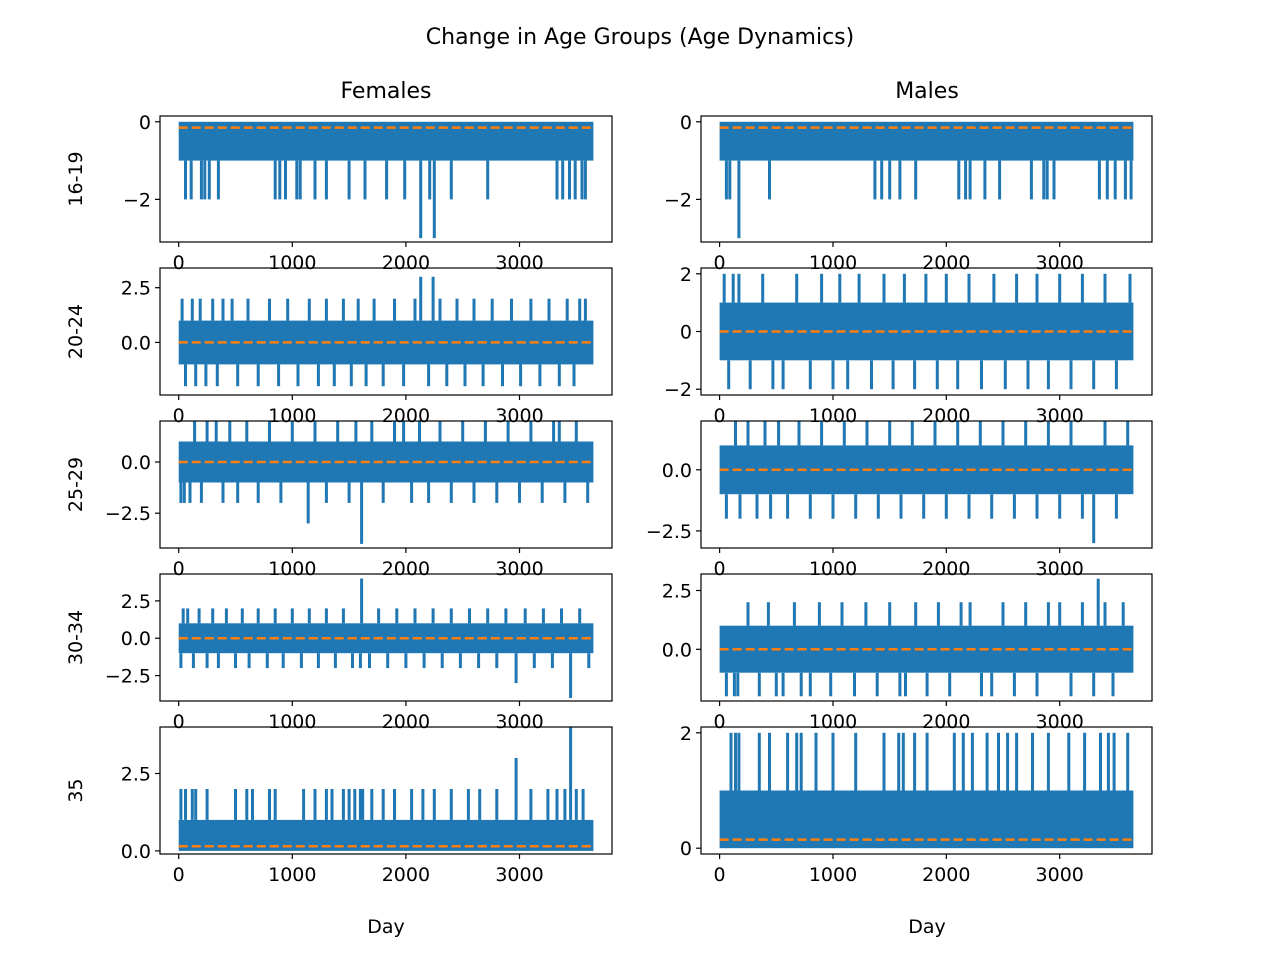  What do you see at coordinates (927, 91) in the screenshot?
I see `column-title-males: Males` at bounding box center [927, 91].